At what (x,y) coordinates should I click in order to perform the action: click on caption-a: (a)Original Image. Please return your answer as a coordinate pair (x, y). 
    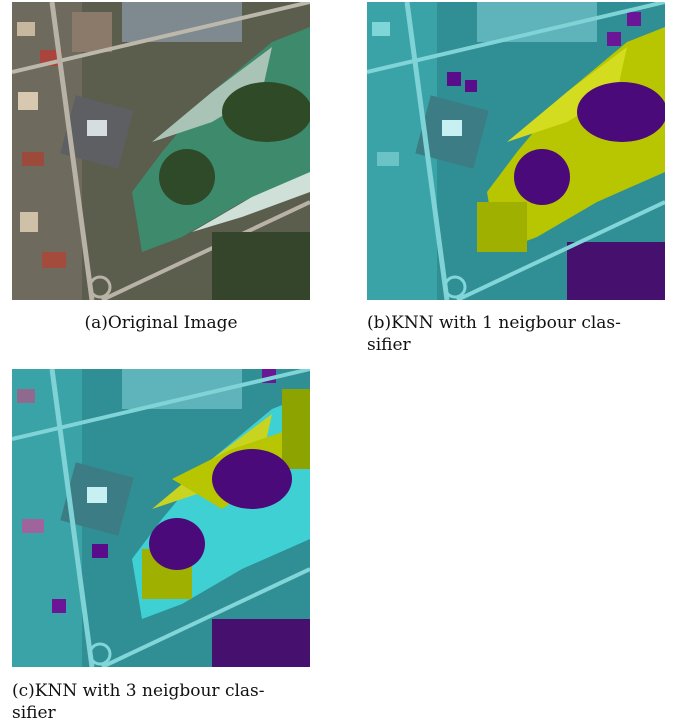
    Looking at the image, I should click on (161, 323).